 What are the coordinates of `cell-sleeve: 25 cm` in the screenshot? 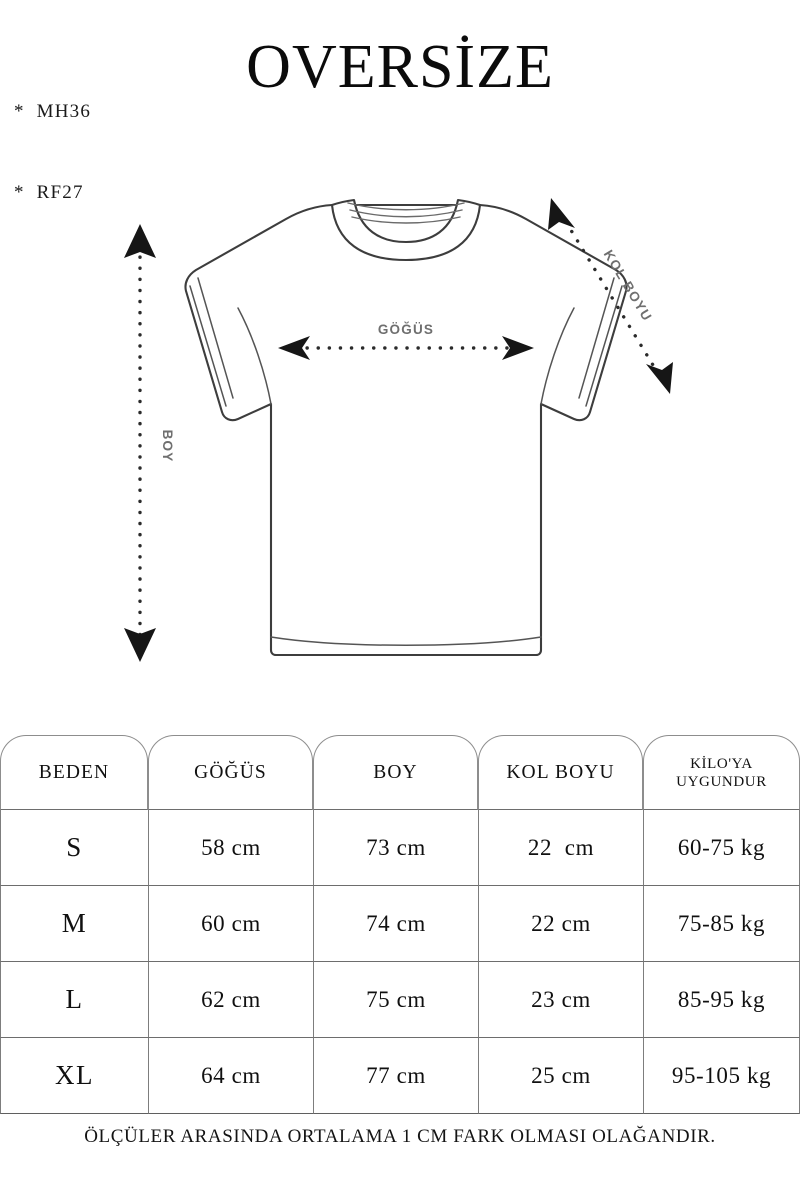 It's located at (560, 1076).